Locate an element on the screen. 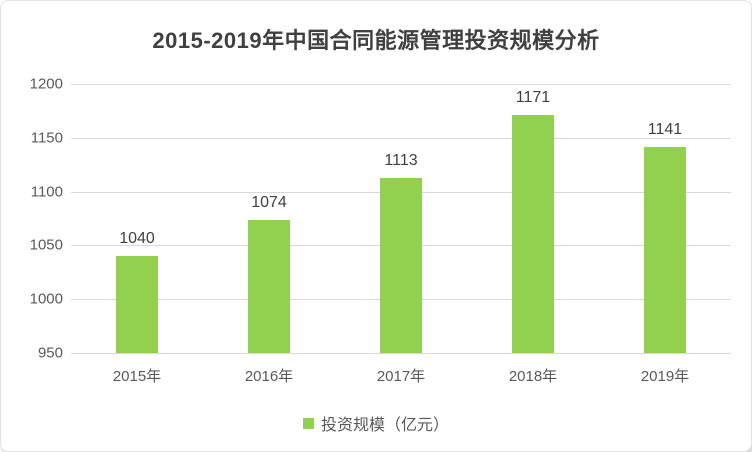 Image resolution: width=752 pixels, height=452 pixels. y-axis-tick-1050: 1050 is located at coordinates (46, 245).